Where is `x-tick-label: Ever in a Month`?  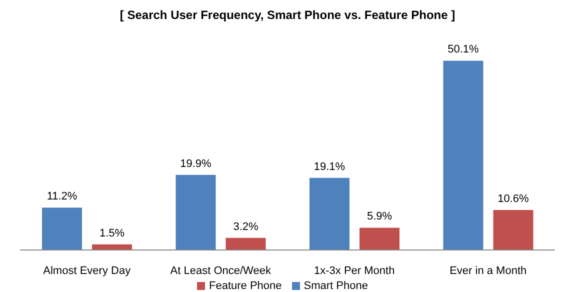 x-tick-label: Ever in a Month is located at coordinates (488, 270).